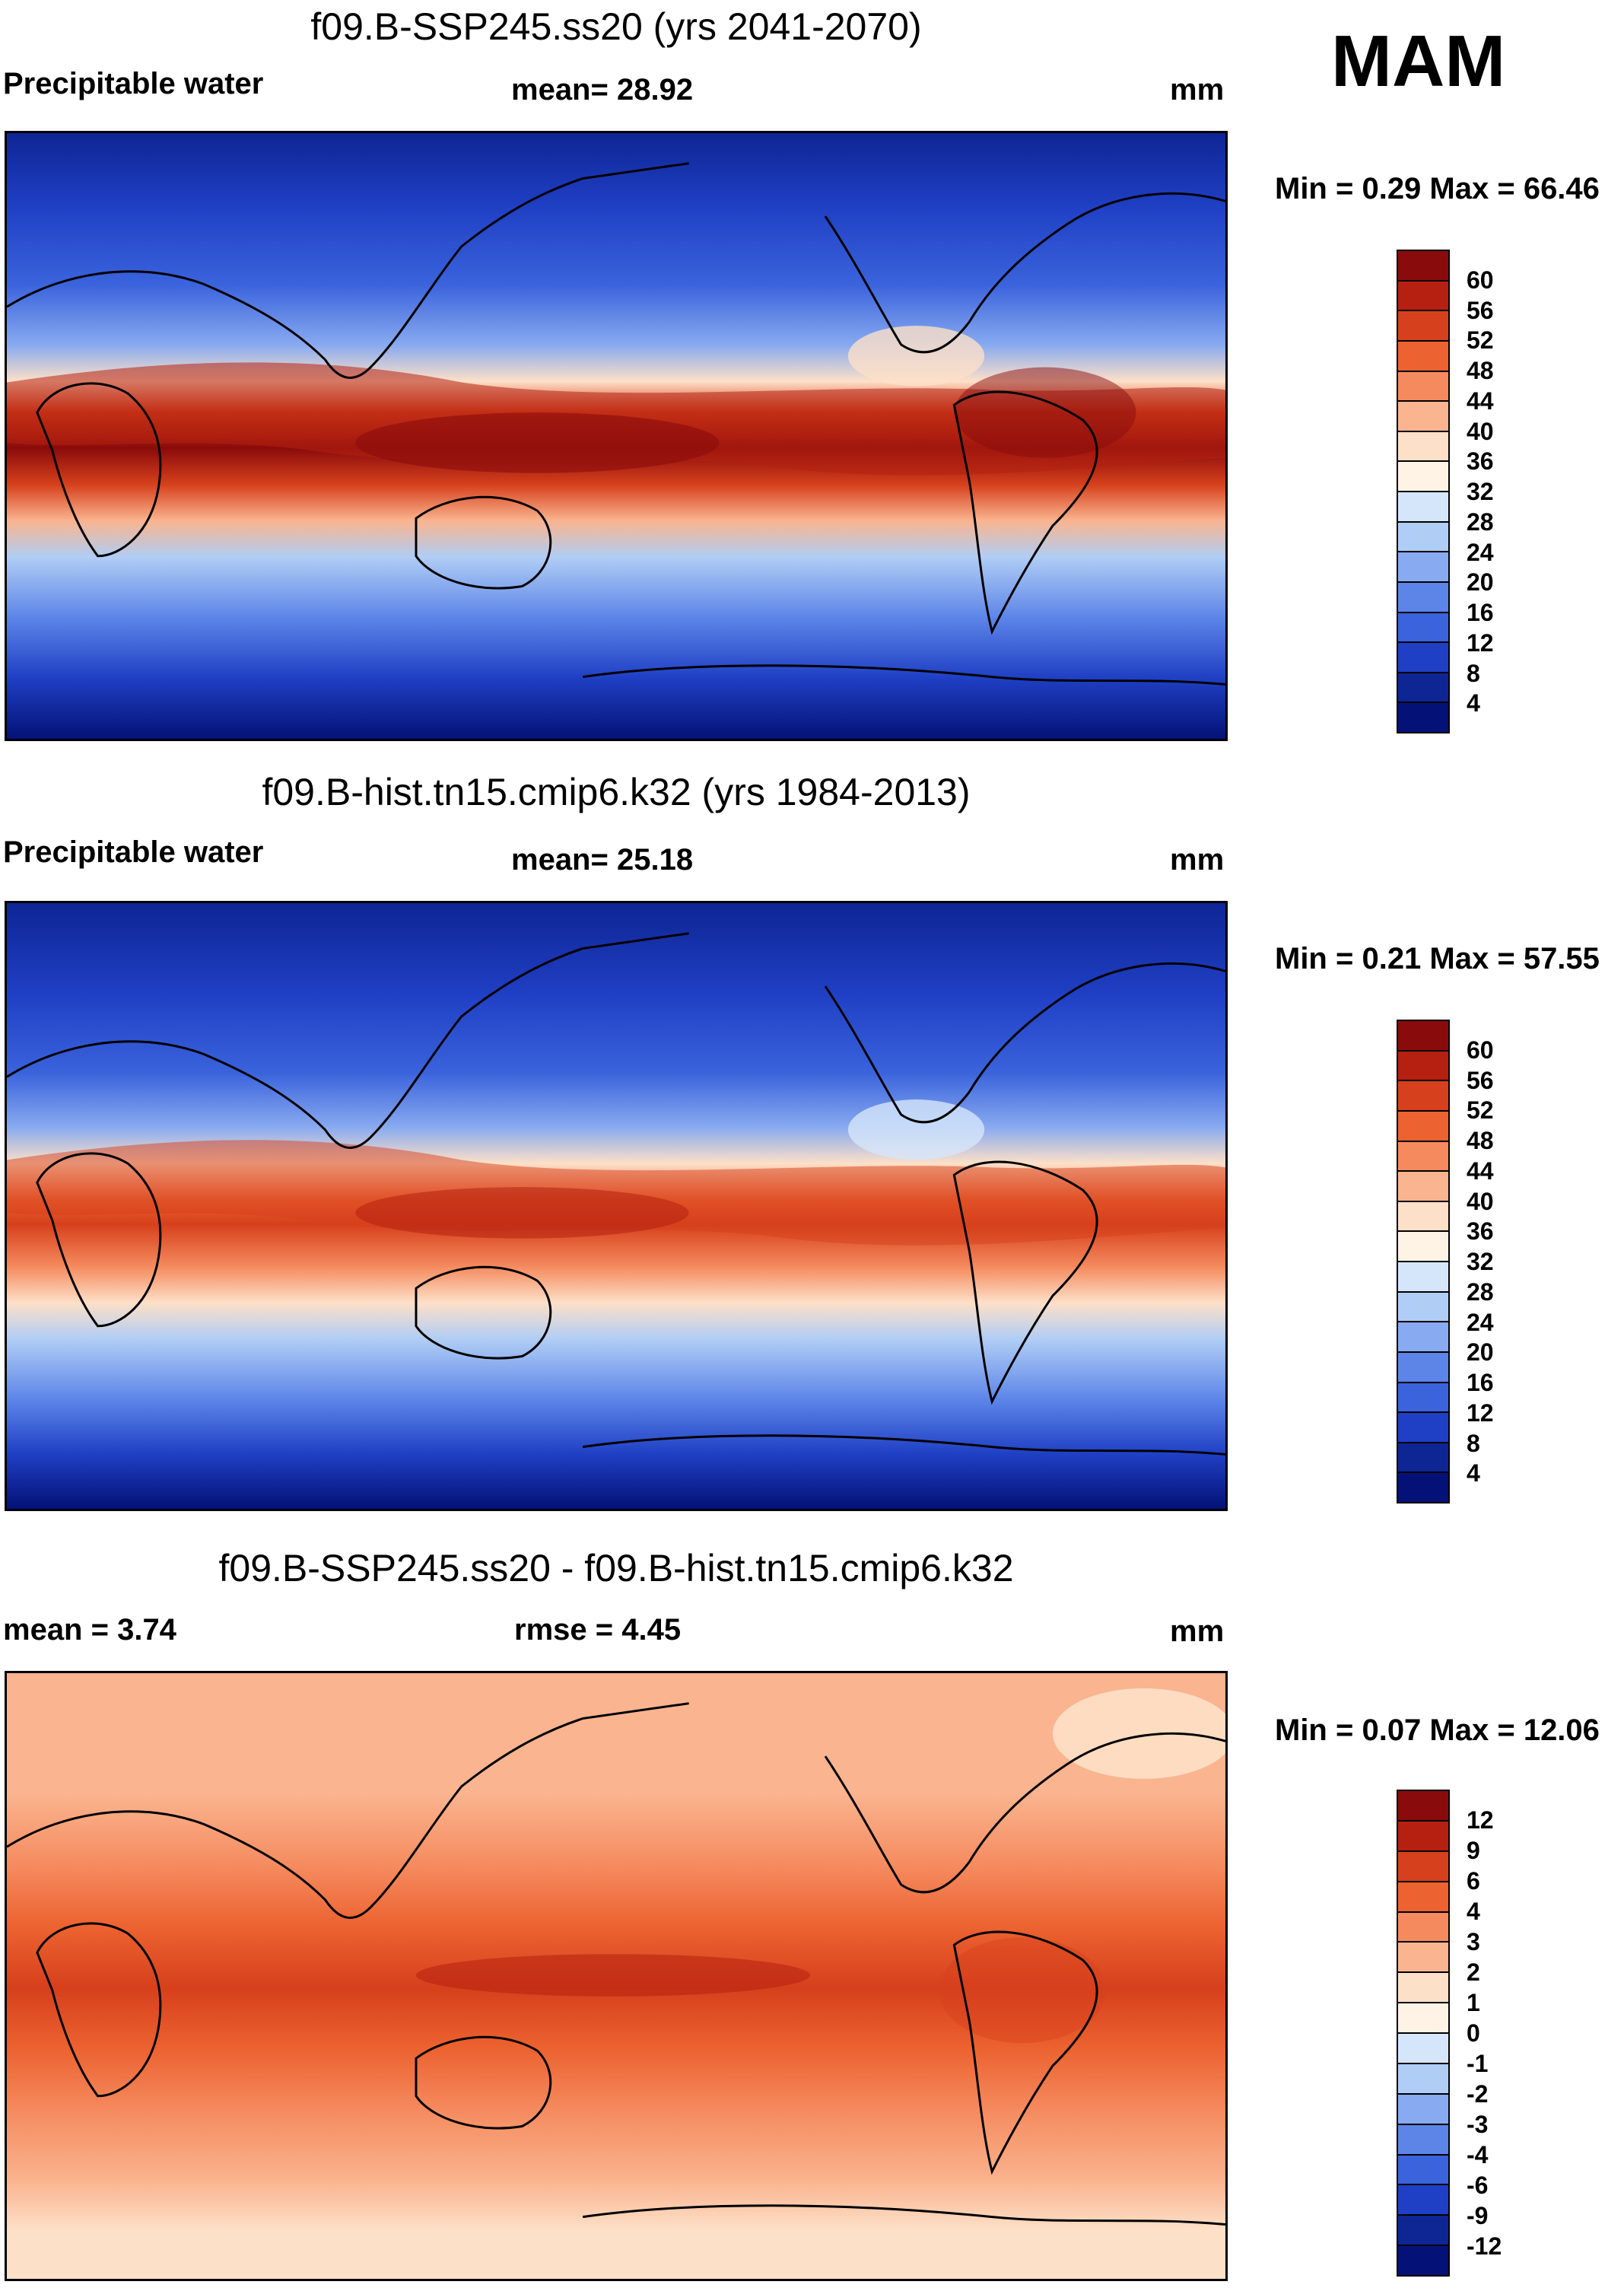  Describe the element at coordinates (1473, 2002) in the screenshot. I see `colorbar-tick-label: 1` at that location.